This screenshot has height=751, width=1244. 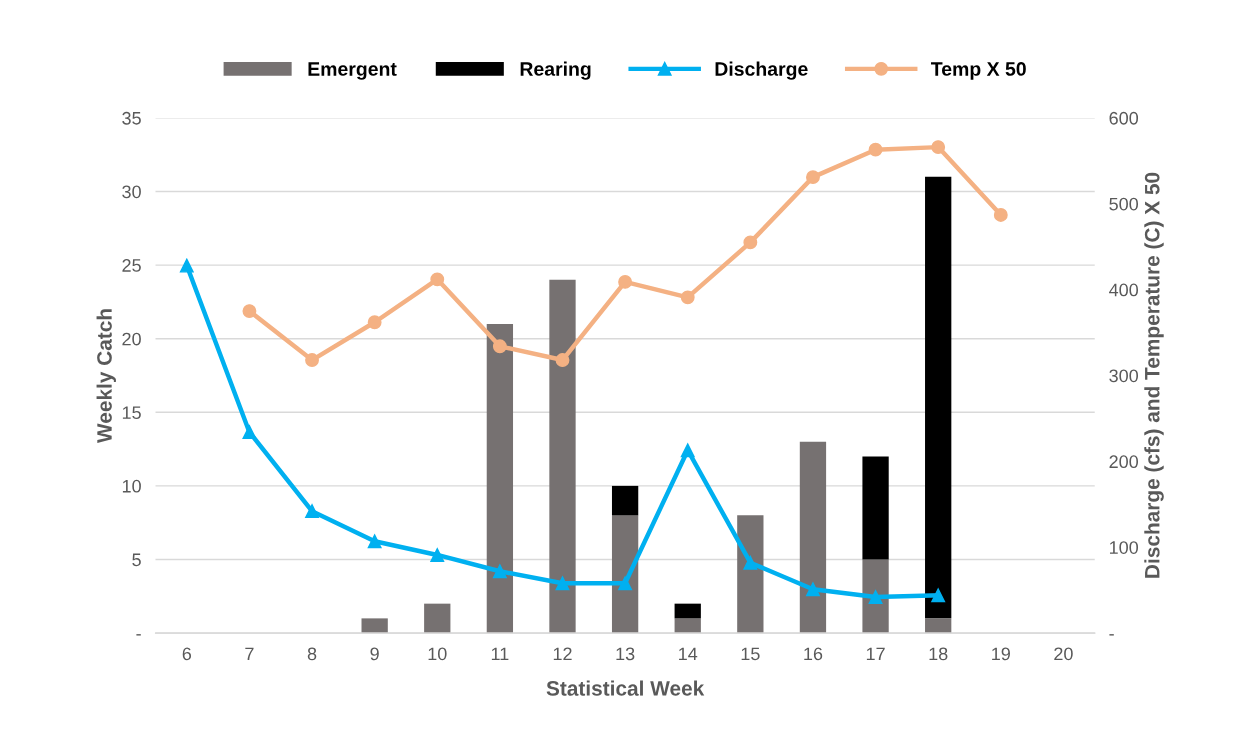 I want to click on legend-label: Discharge, so click(x=761, y=70).